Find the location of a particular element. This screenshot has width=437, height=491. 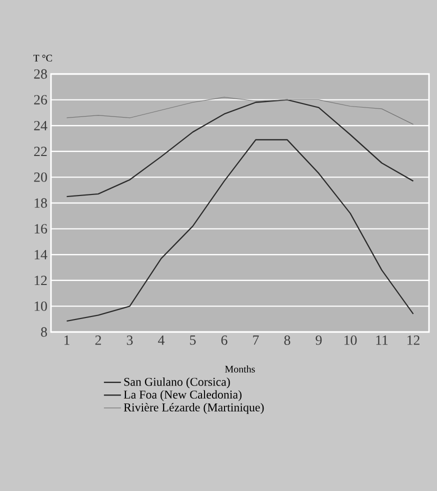

y-tick-label: 24 is located at coordinates (41, 125).